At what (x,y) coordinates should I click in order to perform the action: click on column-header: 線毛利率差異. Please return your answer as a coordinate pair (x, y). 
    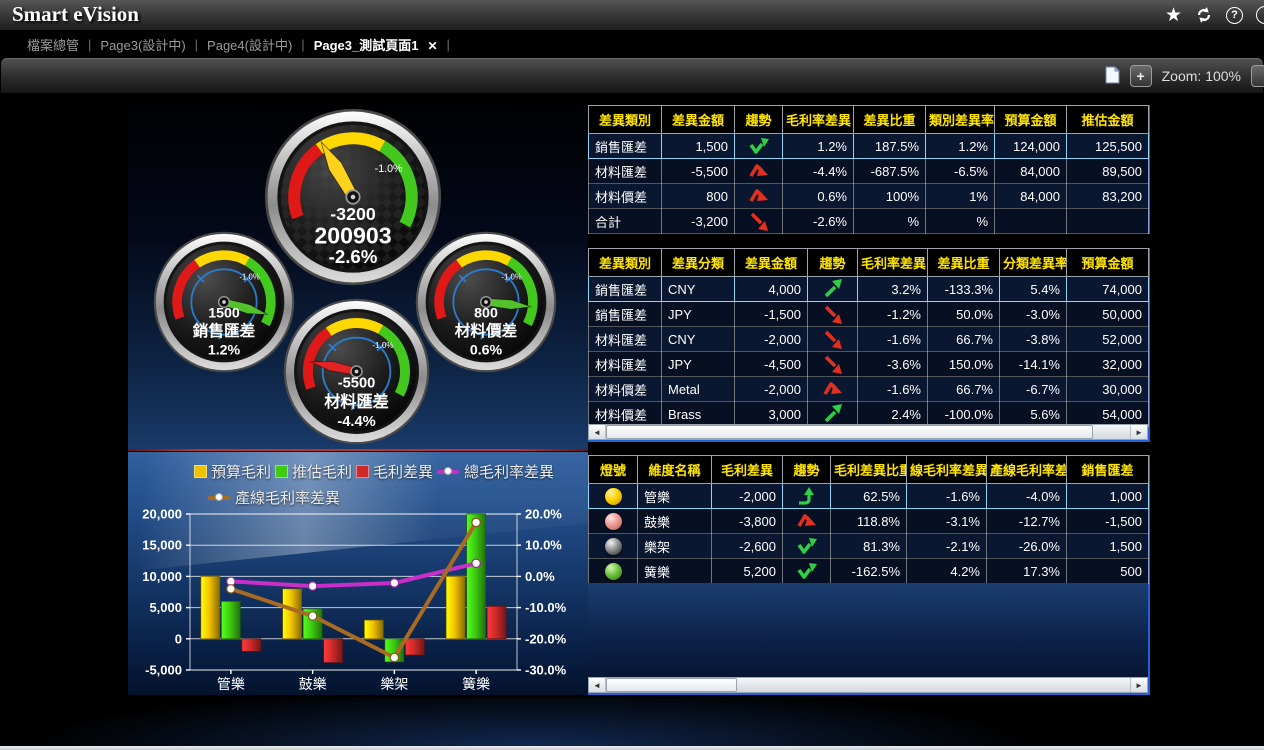
    Looking at the image, I should click on (946, 469).